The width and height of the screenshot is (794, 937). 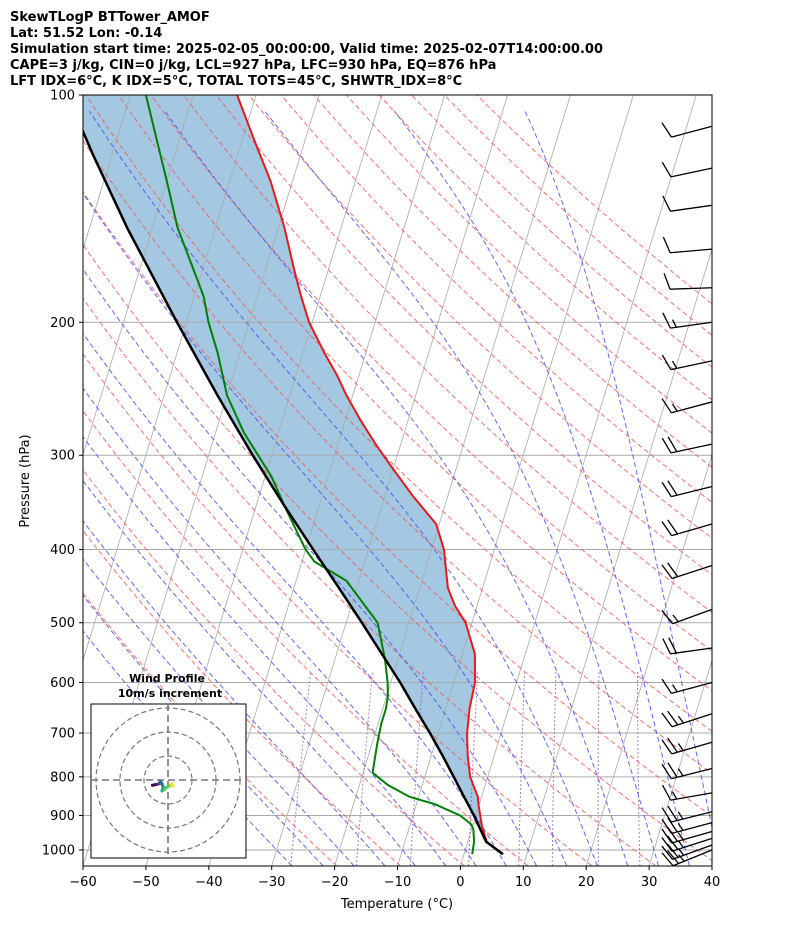 I want to click on y-tick-label: 900, so click(x=62, y=816).